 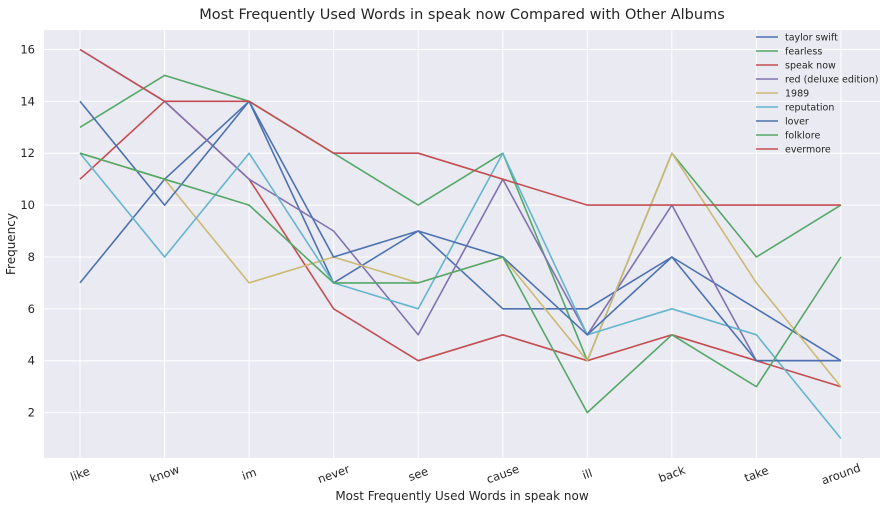 What do you see at coordinates (797, 122) in the screenshot?
I see `legend-label: lover` at bounding box center [797, 122].